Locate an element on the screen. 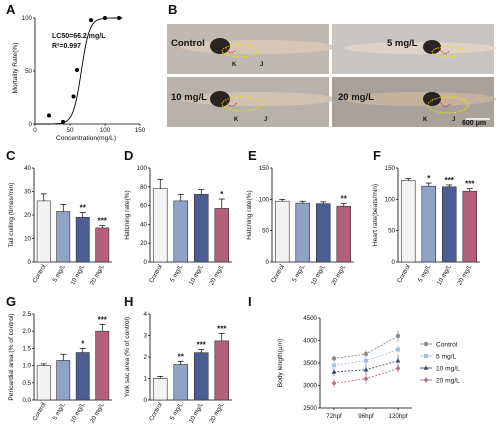 Image resolution: width=500 pixels, height=442 pixels. panel-a-ytick-label: 0 is located at coordinates (31, 124).